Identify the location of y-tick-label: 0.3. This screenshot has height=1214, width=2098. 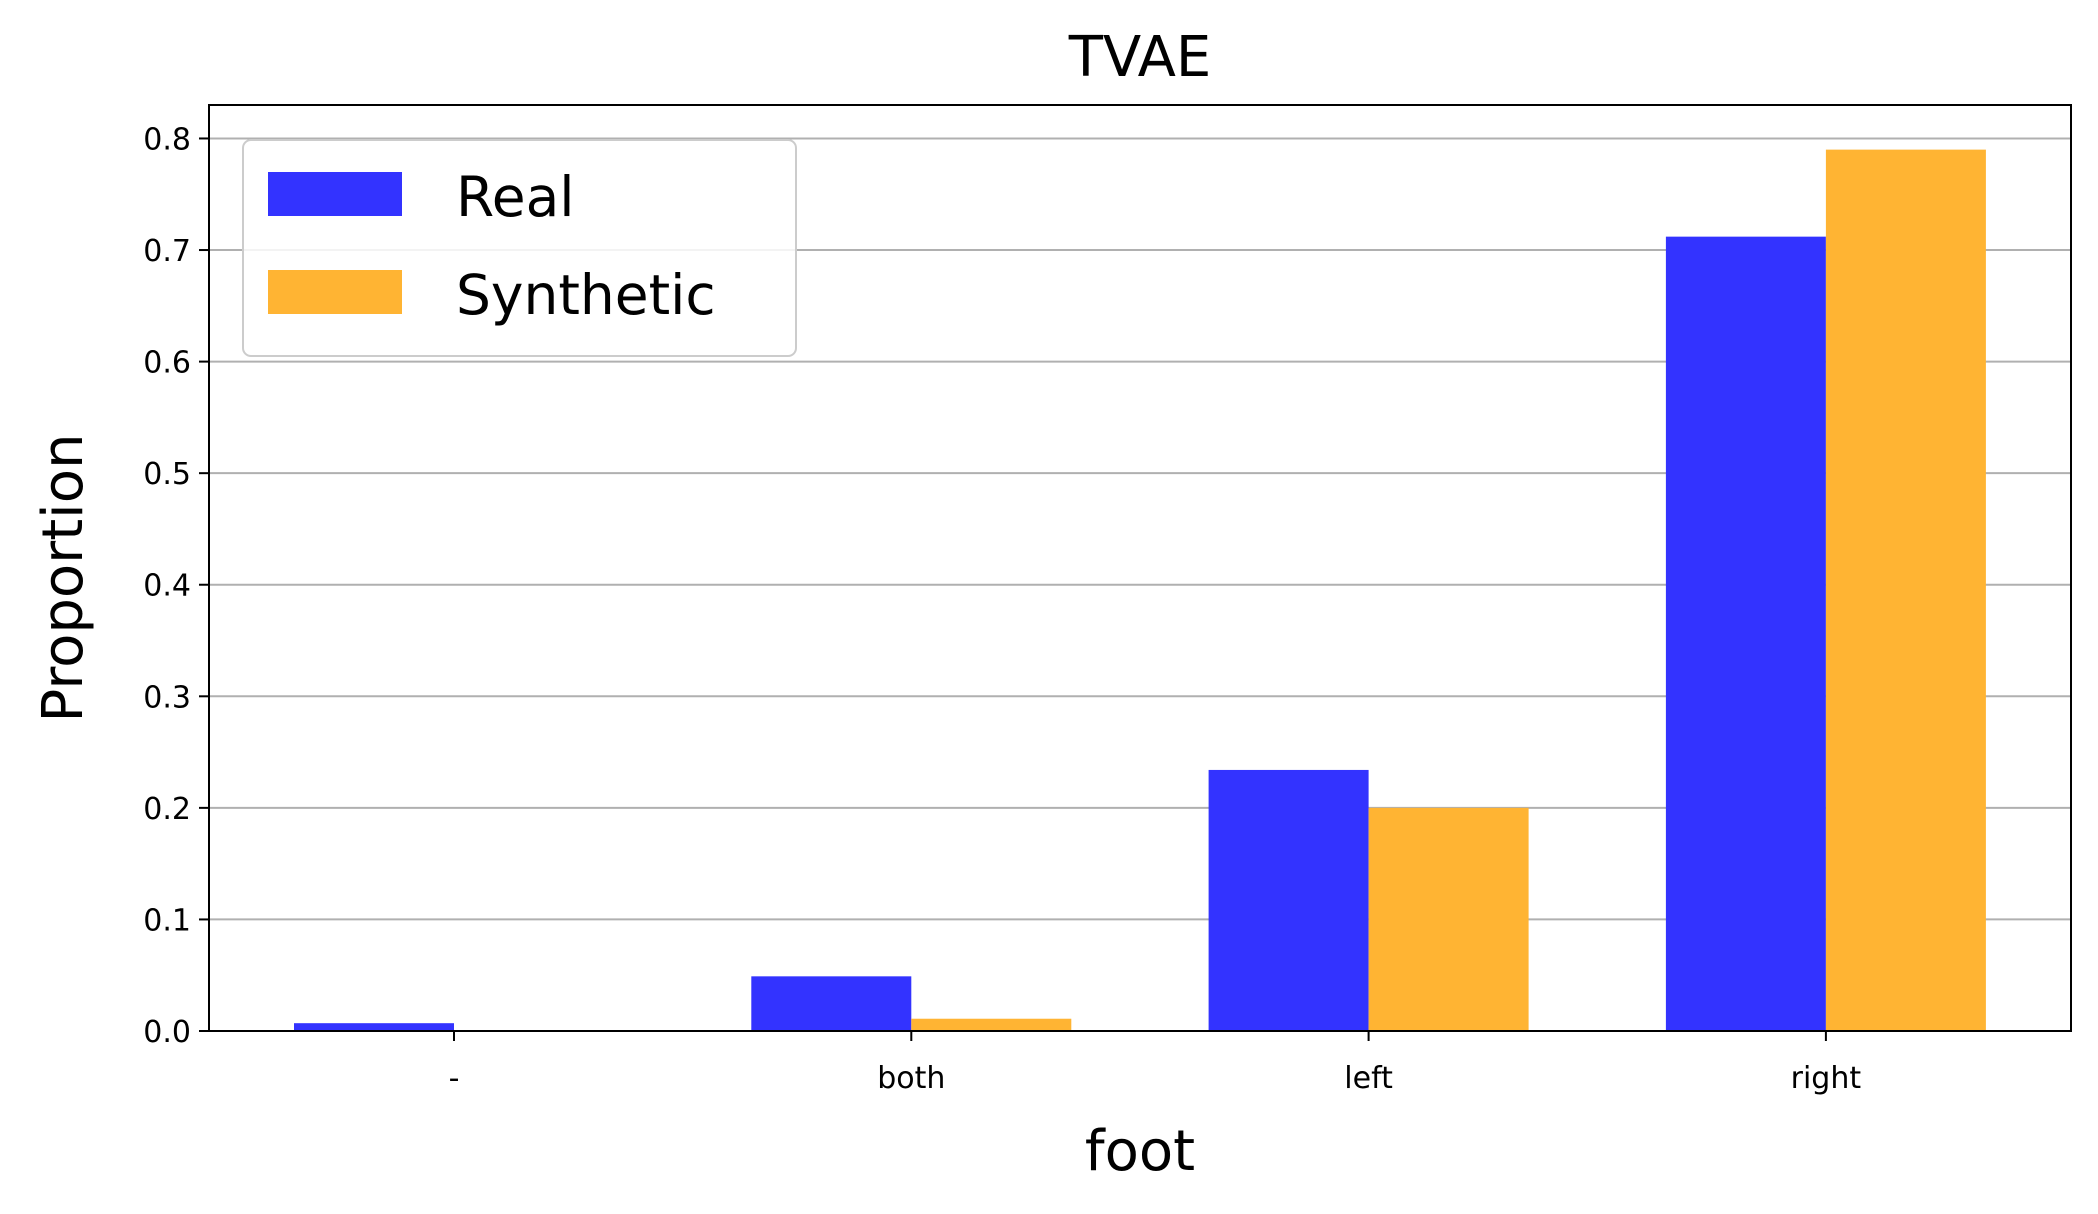
(167, 697).